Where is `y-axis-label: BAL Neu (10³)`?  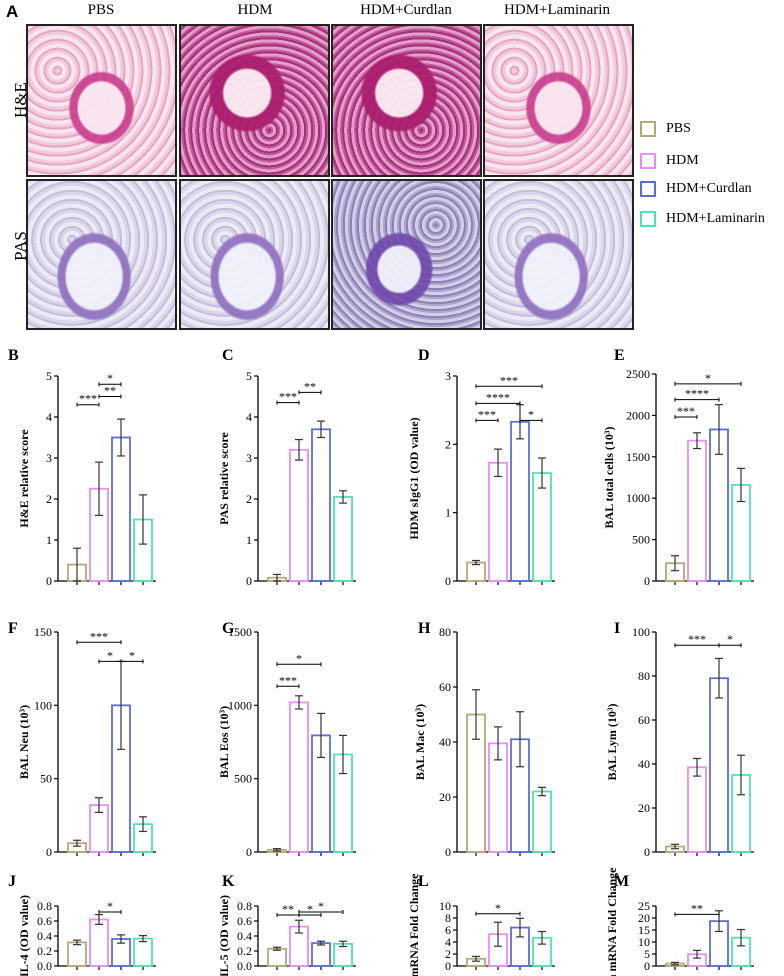 y-axis-label: BAL Neu (10³) is located at coordinates (24, 742).